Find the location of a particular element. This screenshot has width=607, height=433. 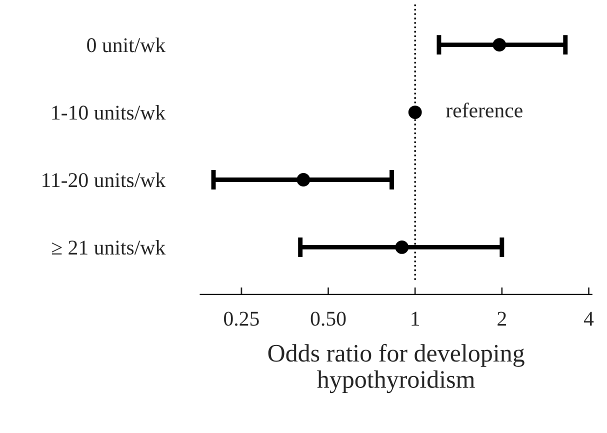

y-tick-label: 0 unit/wk is located at coordinates (126, 45).